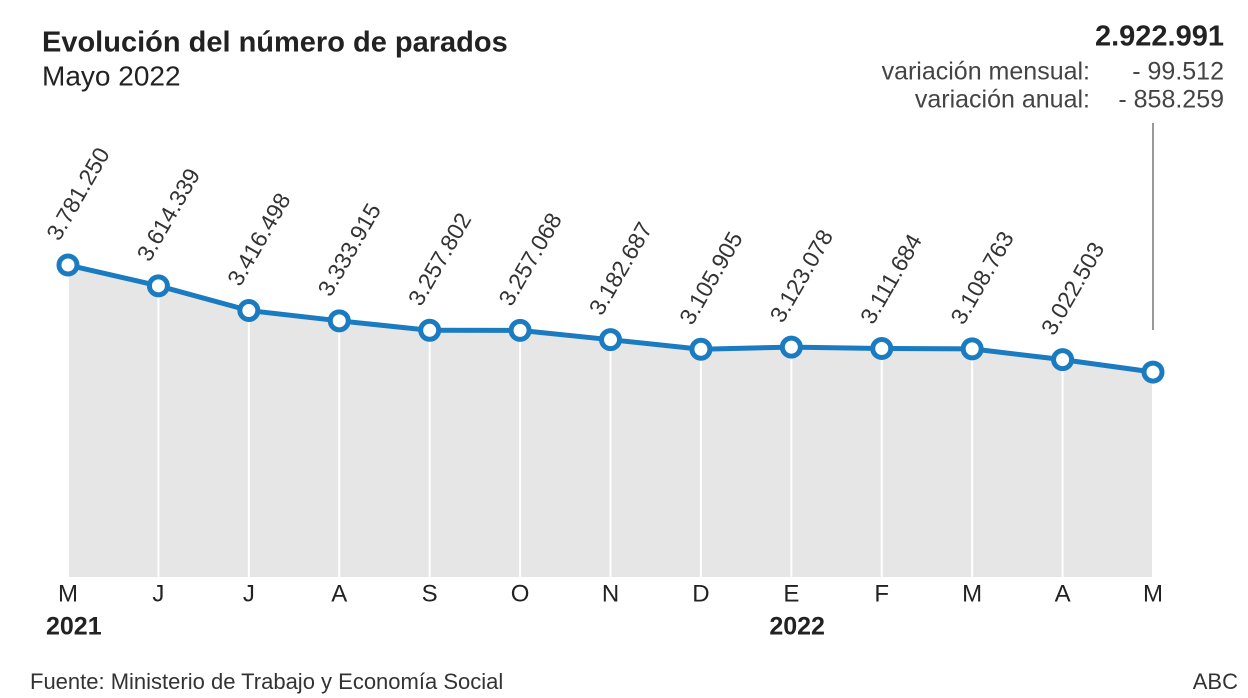 This screenshot has height=698, width=1248. What do you see at coordinates (430, 593) in the screenshot?
I see `x-tick-label: S` at bounding box center [430, 593].